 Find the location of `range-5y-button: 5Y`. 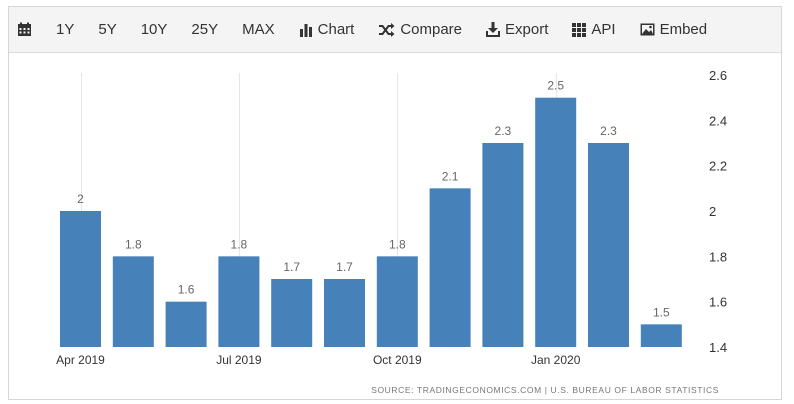

range-5y-button: 5Y is located at coordinates (107, 29).